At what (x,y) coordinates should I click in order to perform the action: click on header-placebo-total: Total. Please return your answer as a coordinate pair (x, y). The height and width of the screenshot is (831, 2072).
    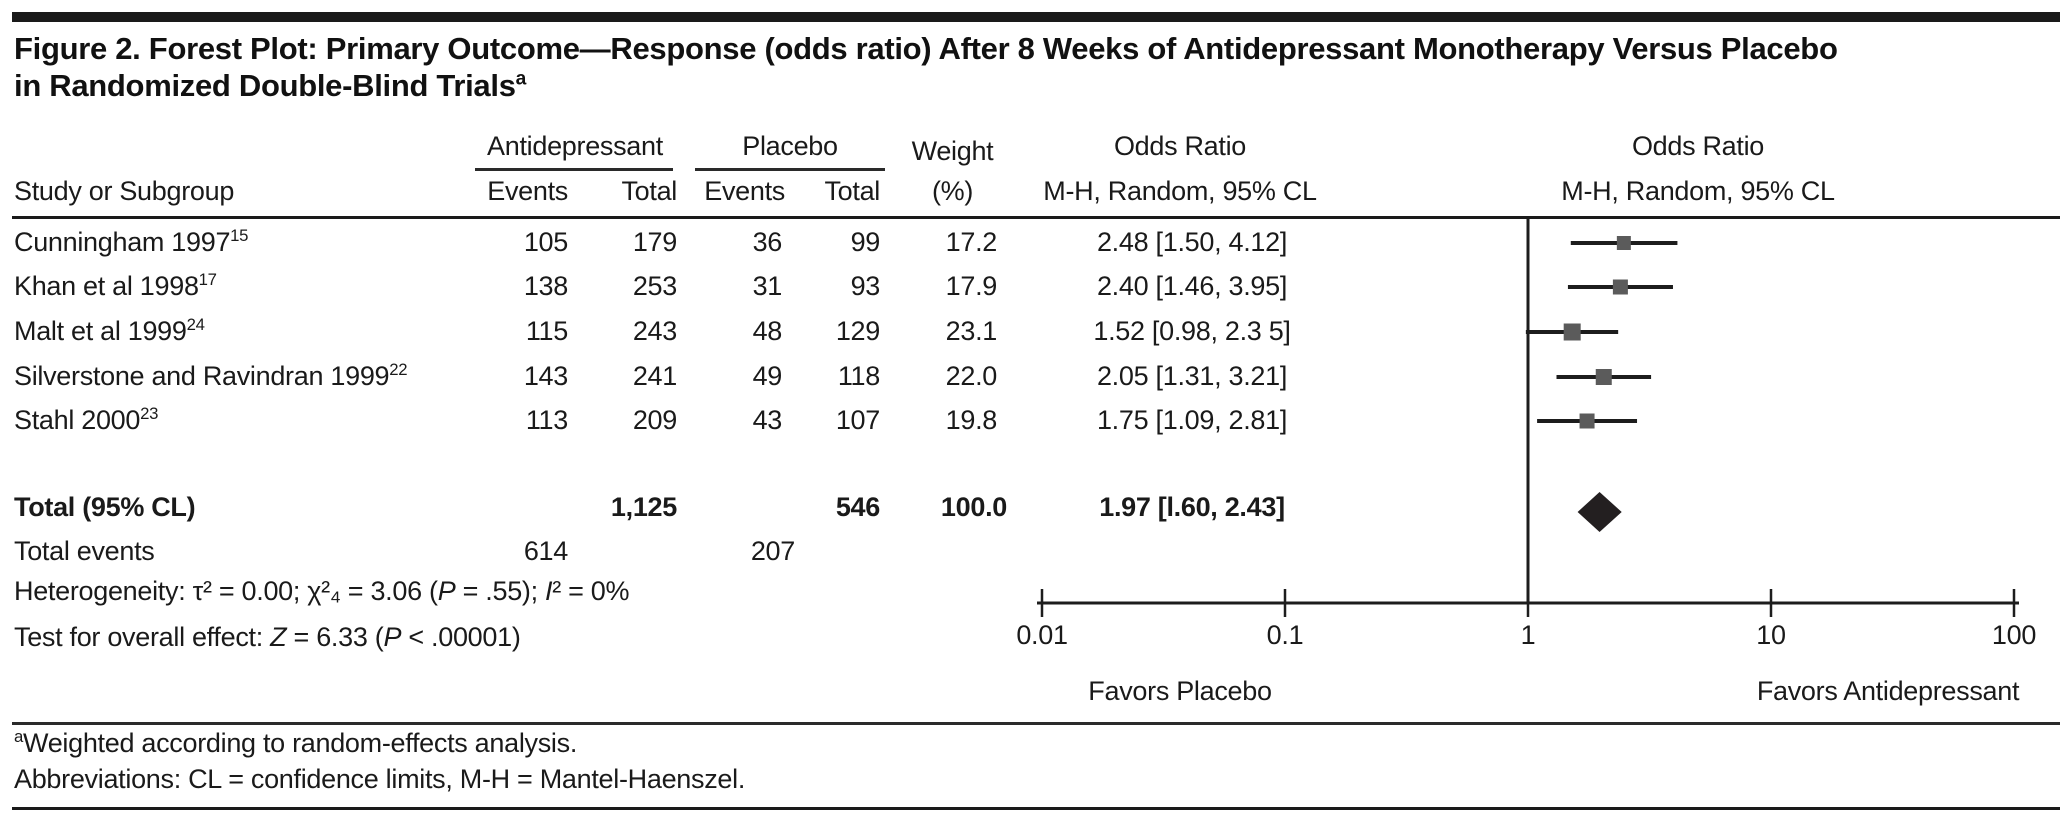
    Looking at the image, I should click on (852, 191).